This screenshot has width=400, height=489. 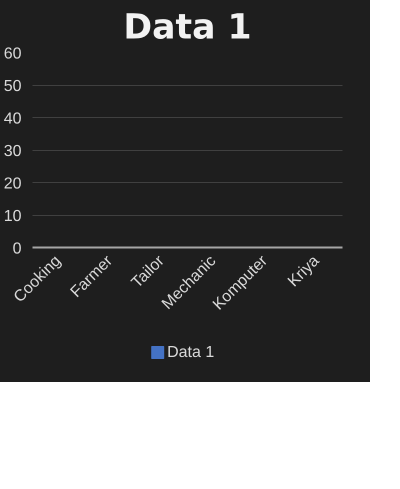 I want to click on y-tick-label: 30, so click(x=13, y=151).